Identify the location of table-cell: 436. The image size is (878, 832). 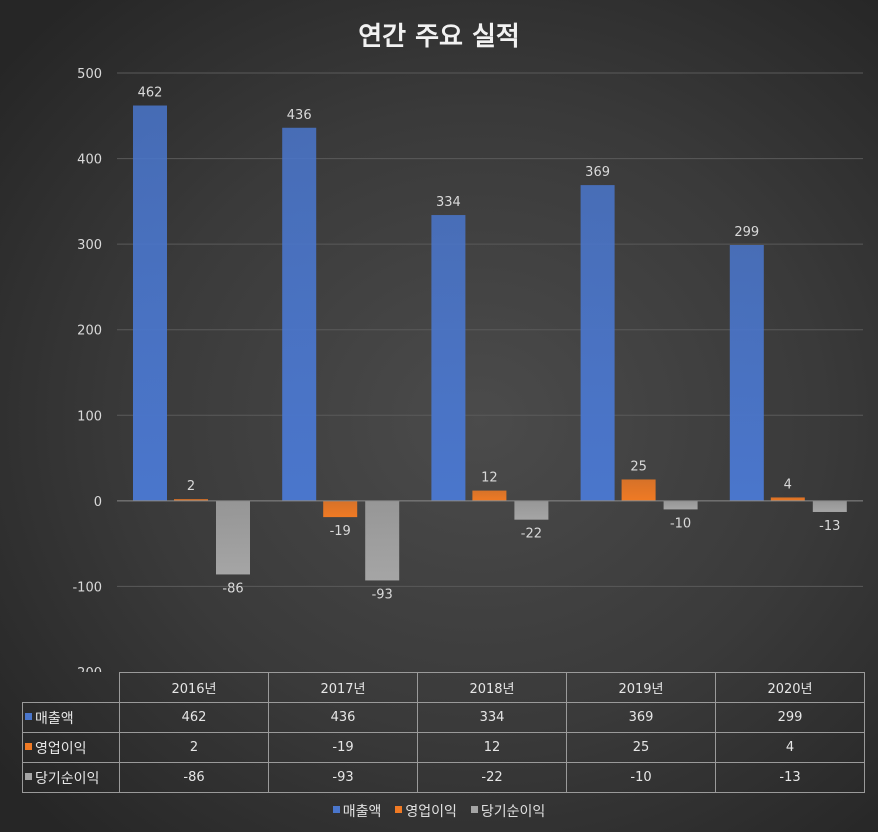
(343, 717).